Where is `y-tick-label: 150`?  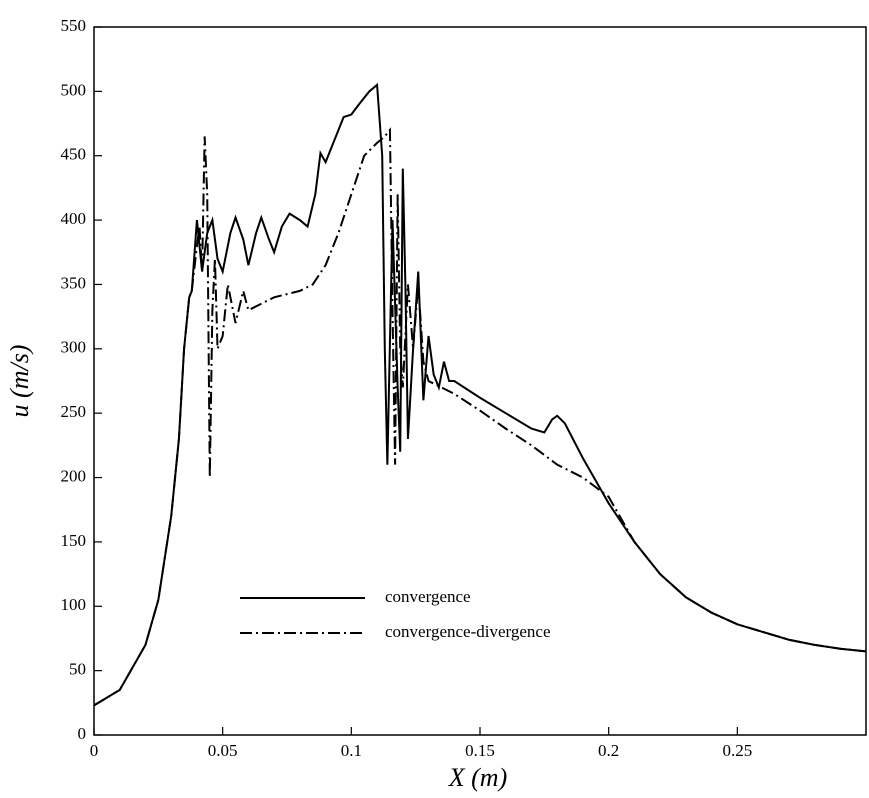 y-tick-label: 150 is located at coordinates (74, 540).